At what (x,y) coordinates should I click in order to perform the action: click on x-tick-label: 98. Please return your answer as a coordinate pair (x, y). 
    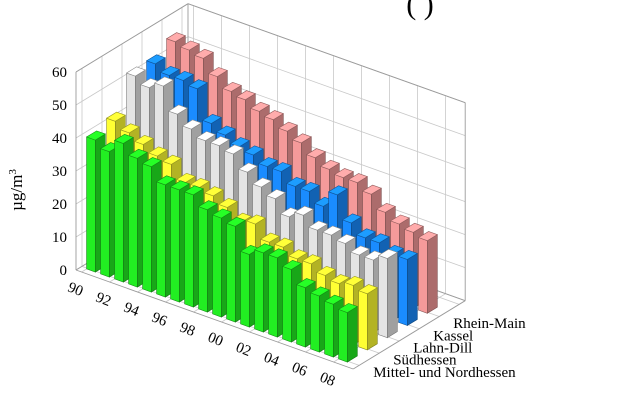
    Looking at the image, I should click on (187, 330).